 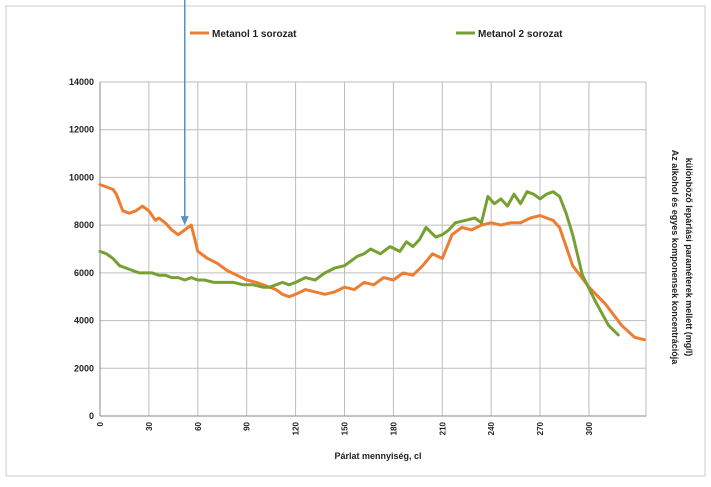 I want to click on x-tick-label: 60, so click(x=198, y=425).